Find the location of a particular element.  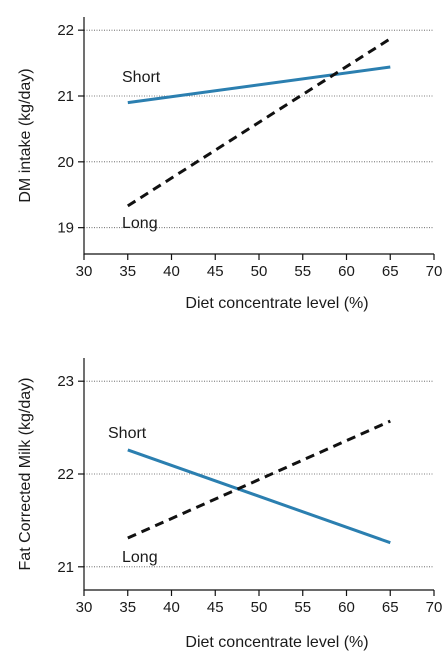

series-line-long is located at coordinates (259, 479).